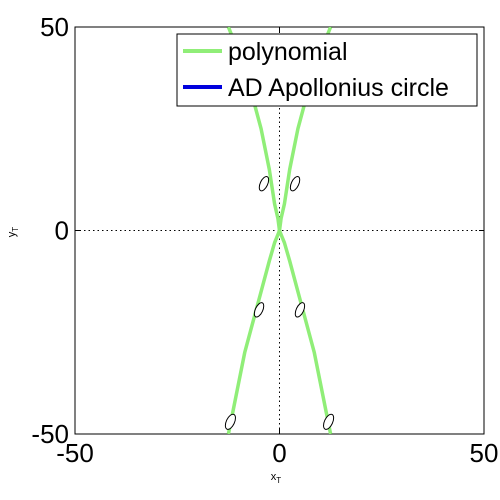 The width and height of the screenshot is (500, 500). What do you see at coordinates (54, 27) in the screenshot?
I see `y-tick-label: 50` at bounding box center [54, 27].